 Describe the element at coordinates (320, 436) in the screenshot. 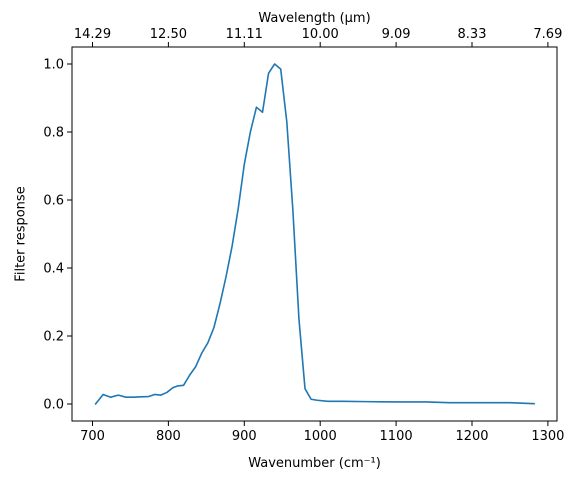

I see `x-tick-label: 1000` at that location.